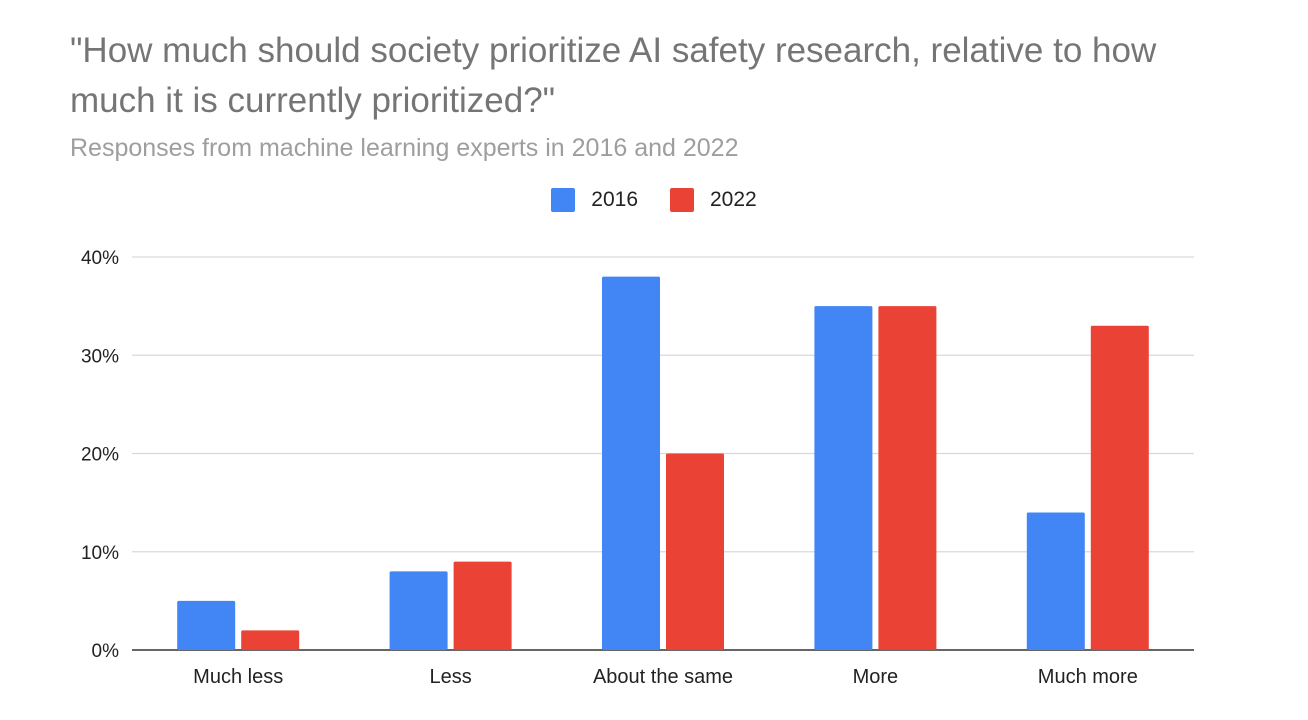 This screenshot has width=1308, height=720. Describe the element at coordinates (100, 455) in the screenshot. I see `y-tick-label: 20%` at that location.